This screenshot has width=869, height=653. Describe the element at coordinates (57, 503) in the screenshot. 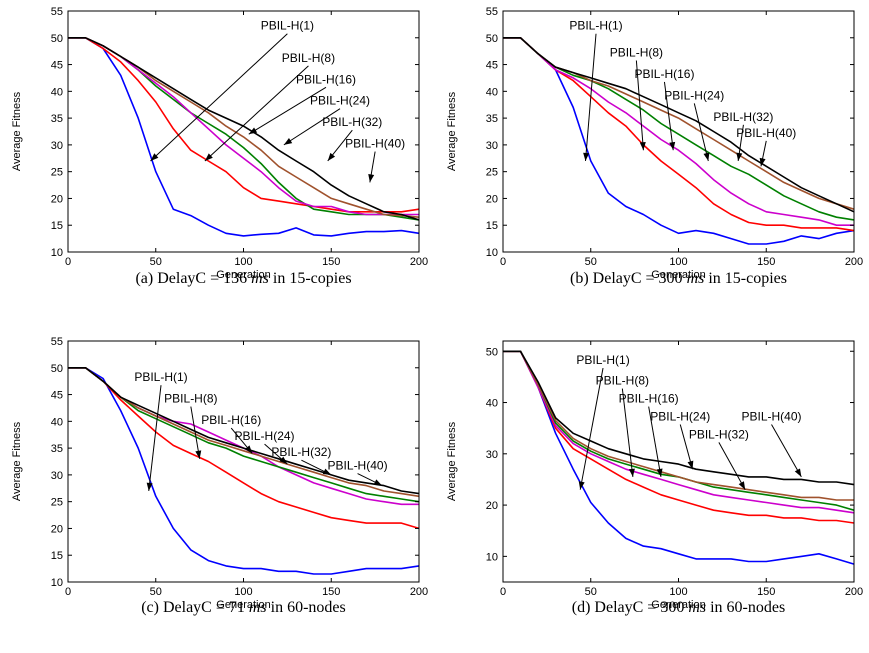

I see `y-tick-label: 25` at that location.